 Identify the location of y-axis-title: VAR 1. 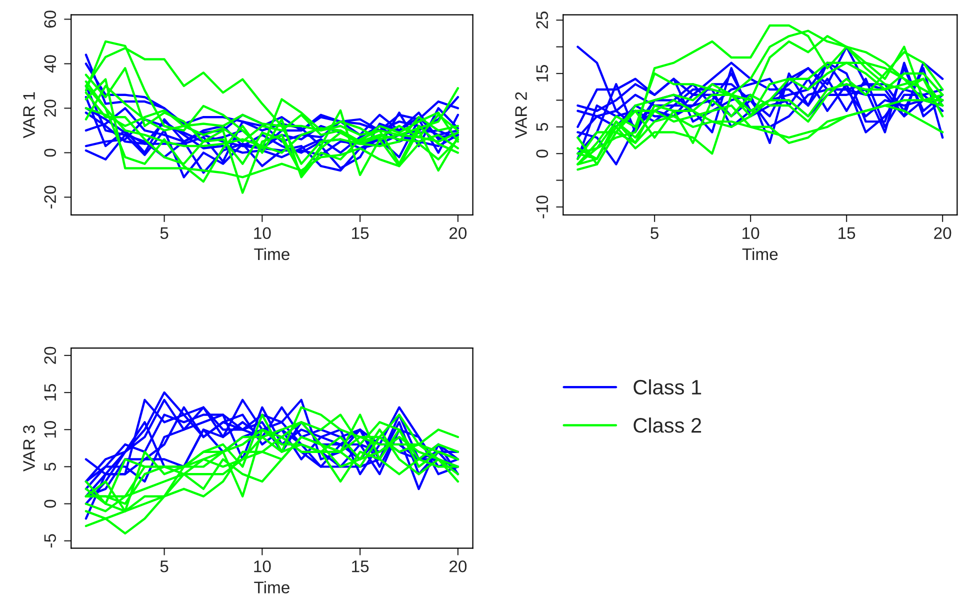
(29, 115).